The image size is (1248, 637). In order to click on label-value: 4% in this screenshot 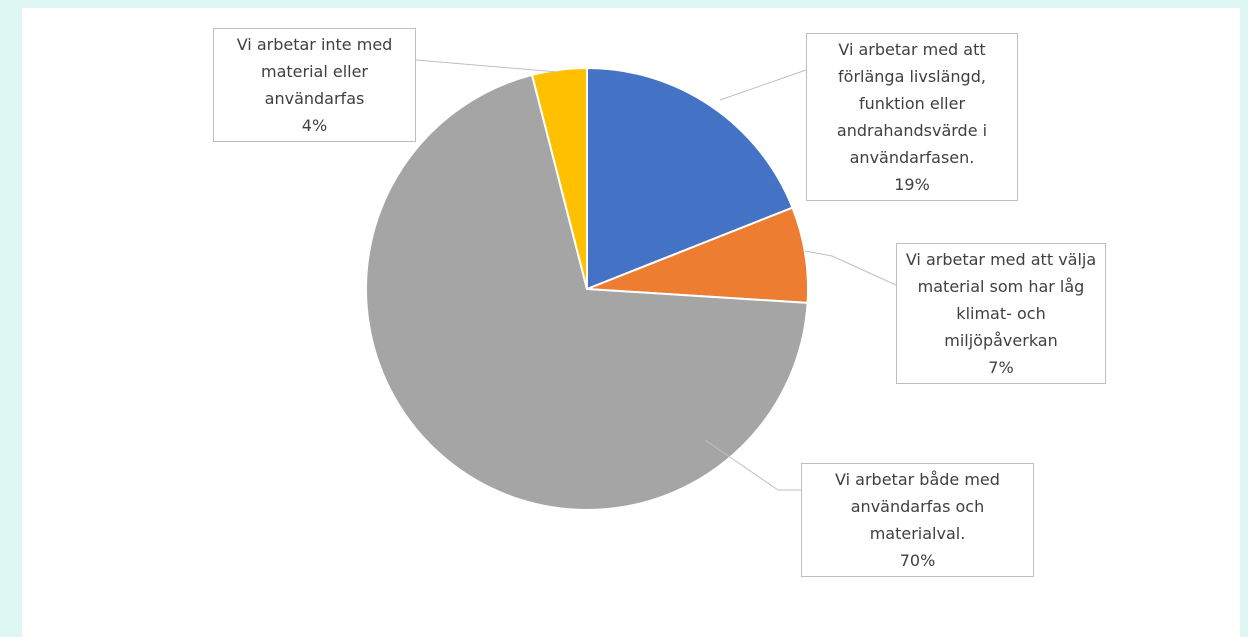, I will do `click(314, 125)`.